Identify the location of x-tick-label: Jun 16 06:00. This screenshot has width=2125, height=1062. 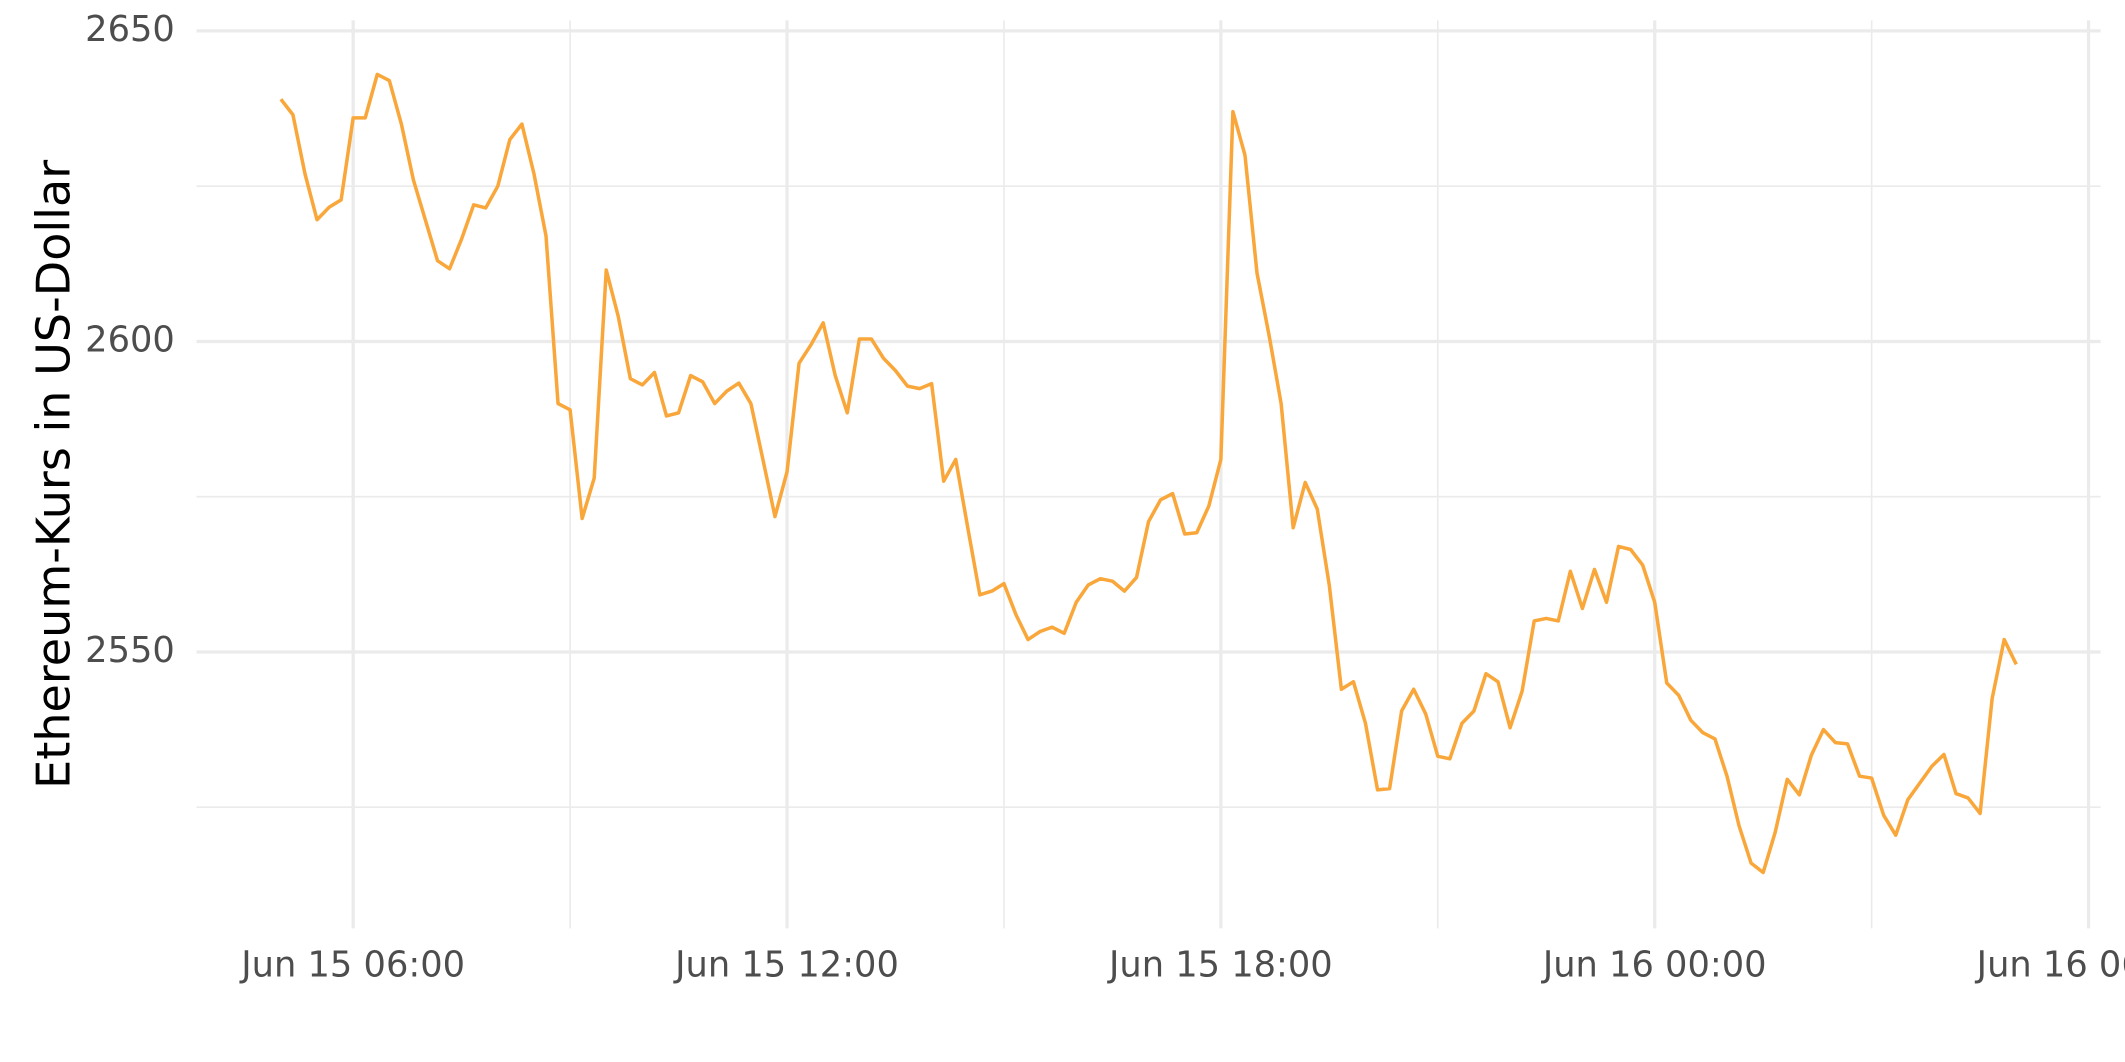
(2050, 964).